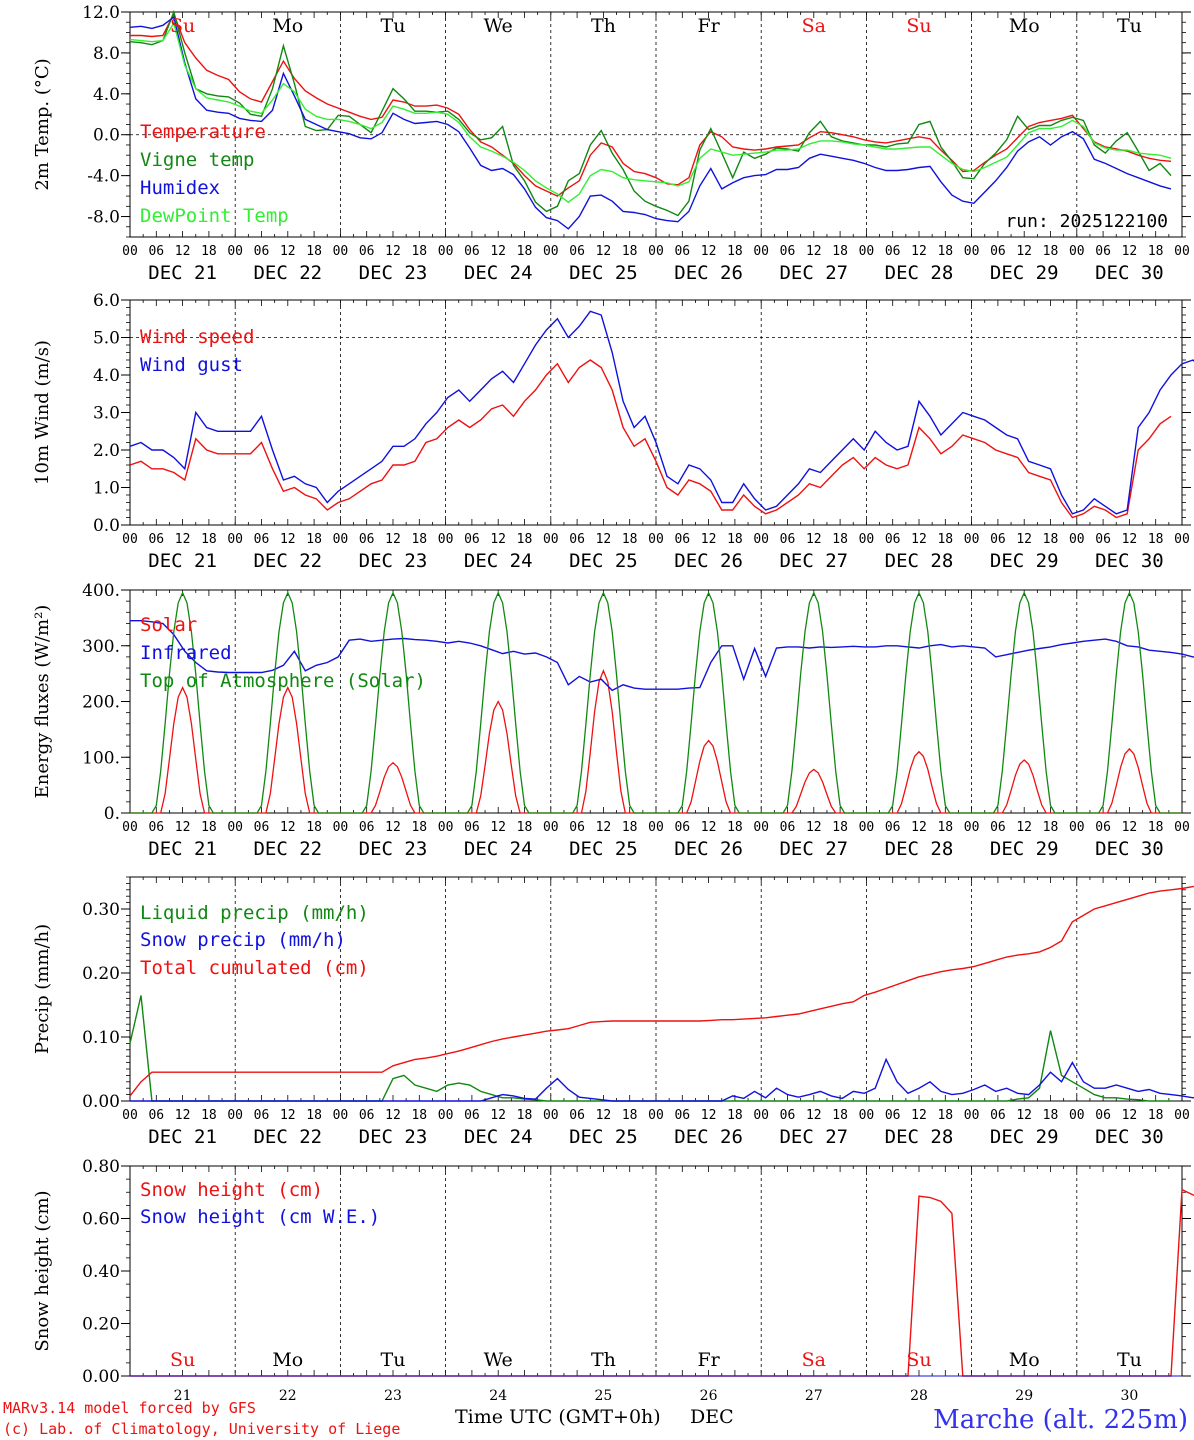  Describe the element at coordinates (182, 849) in the screenshot. I see `x-date-label: DEC 21` at that location.